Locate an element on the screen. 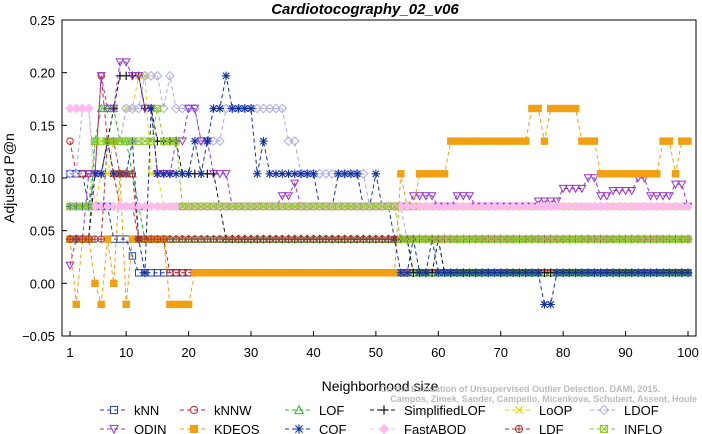  legend-item-ldof: LDOF is located at coordinates (624, 410).